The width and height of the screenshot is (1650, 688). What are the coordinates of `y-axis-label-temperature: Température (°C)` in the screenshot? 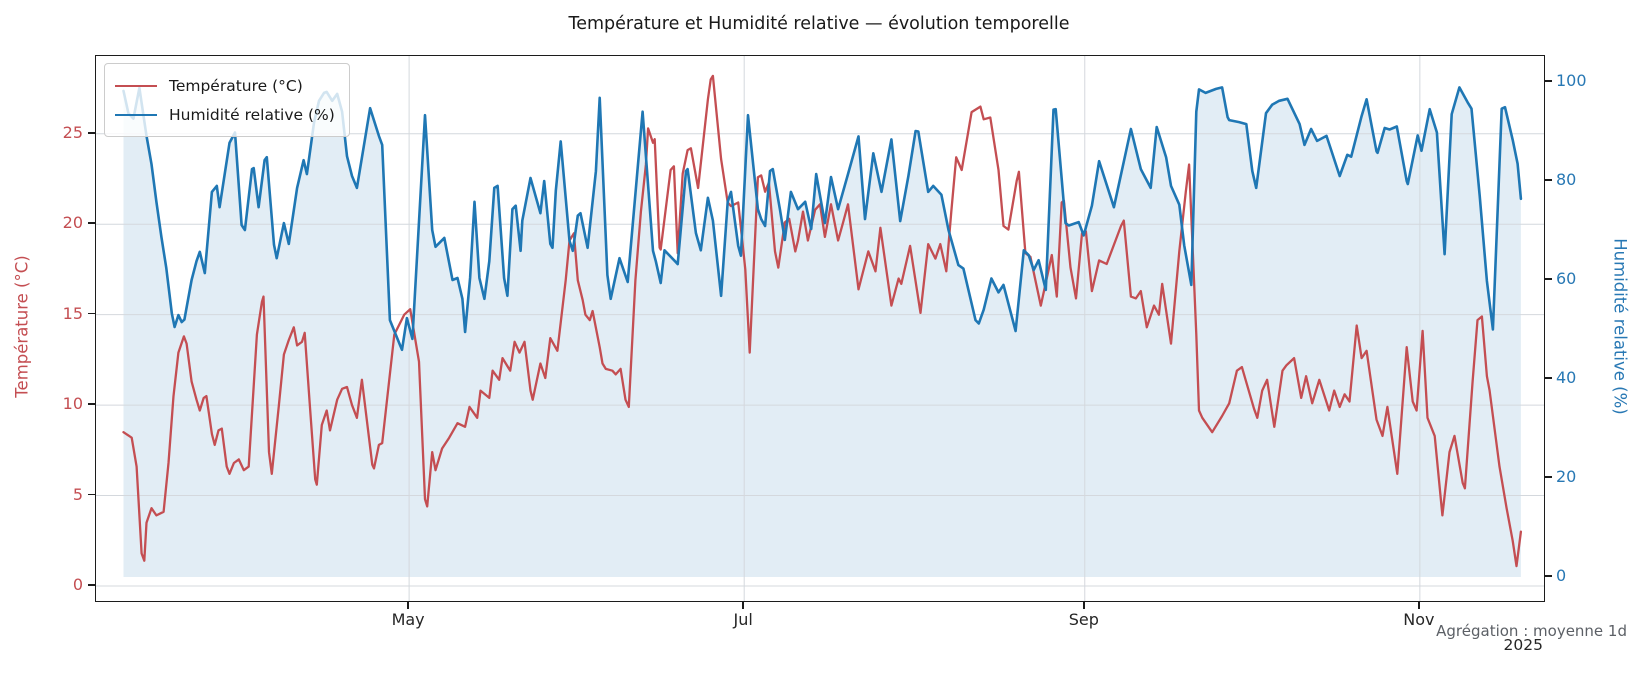 It's located at (22, 326).